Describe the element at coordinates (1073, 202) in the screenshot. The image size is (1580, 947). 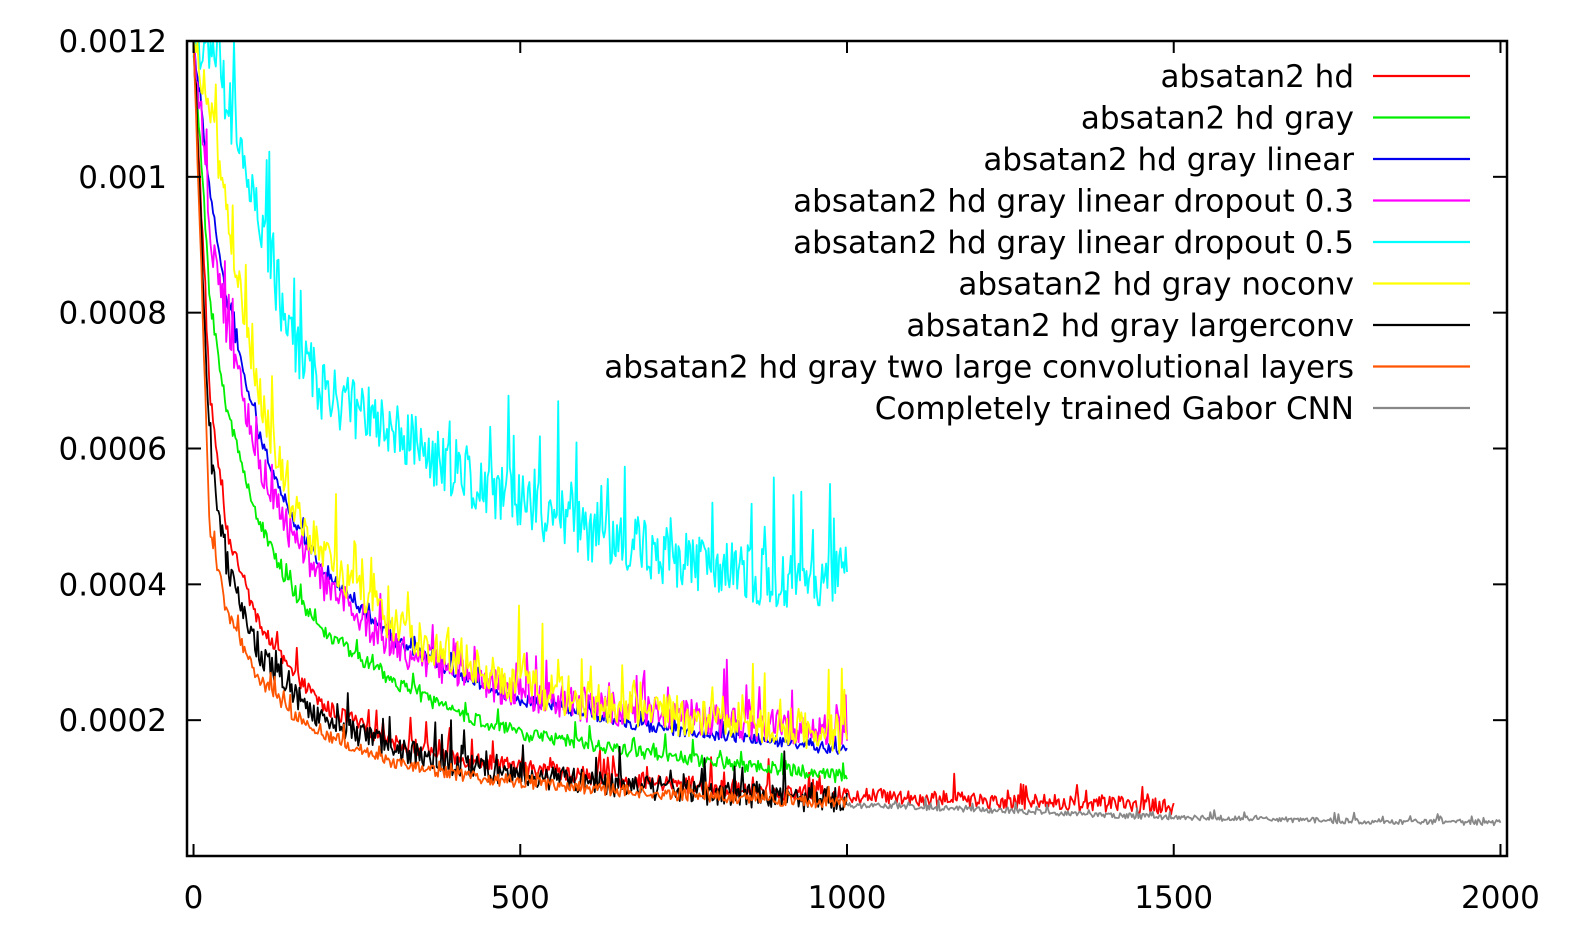
I see `legend-label: absatan2 hd gray linear dropout 0.3` at that location.